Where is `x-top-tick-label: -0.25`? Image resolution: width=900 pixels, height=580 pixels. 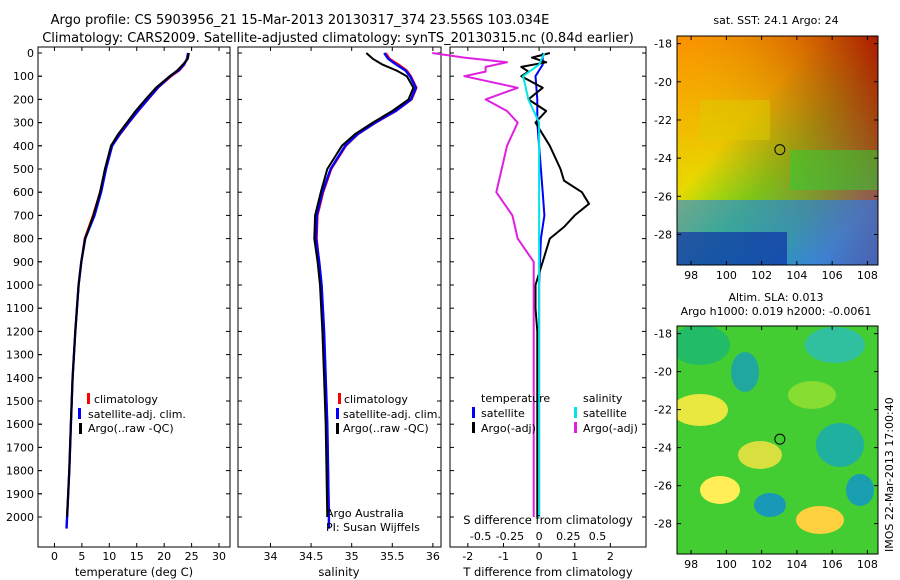
x-top-tick-label: -0.25 is located at coordinates (510, 536).